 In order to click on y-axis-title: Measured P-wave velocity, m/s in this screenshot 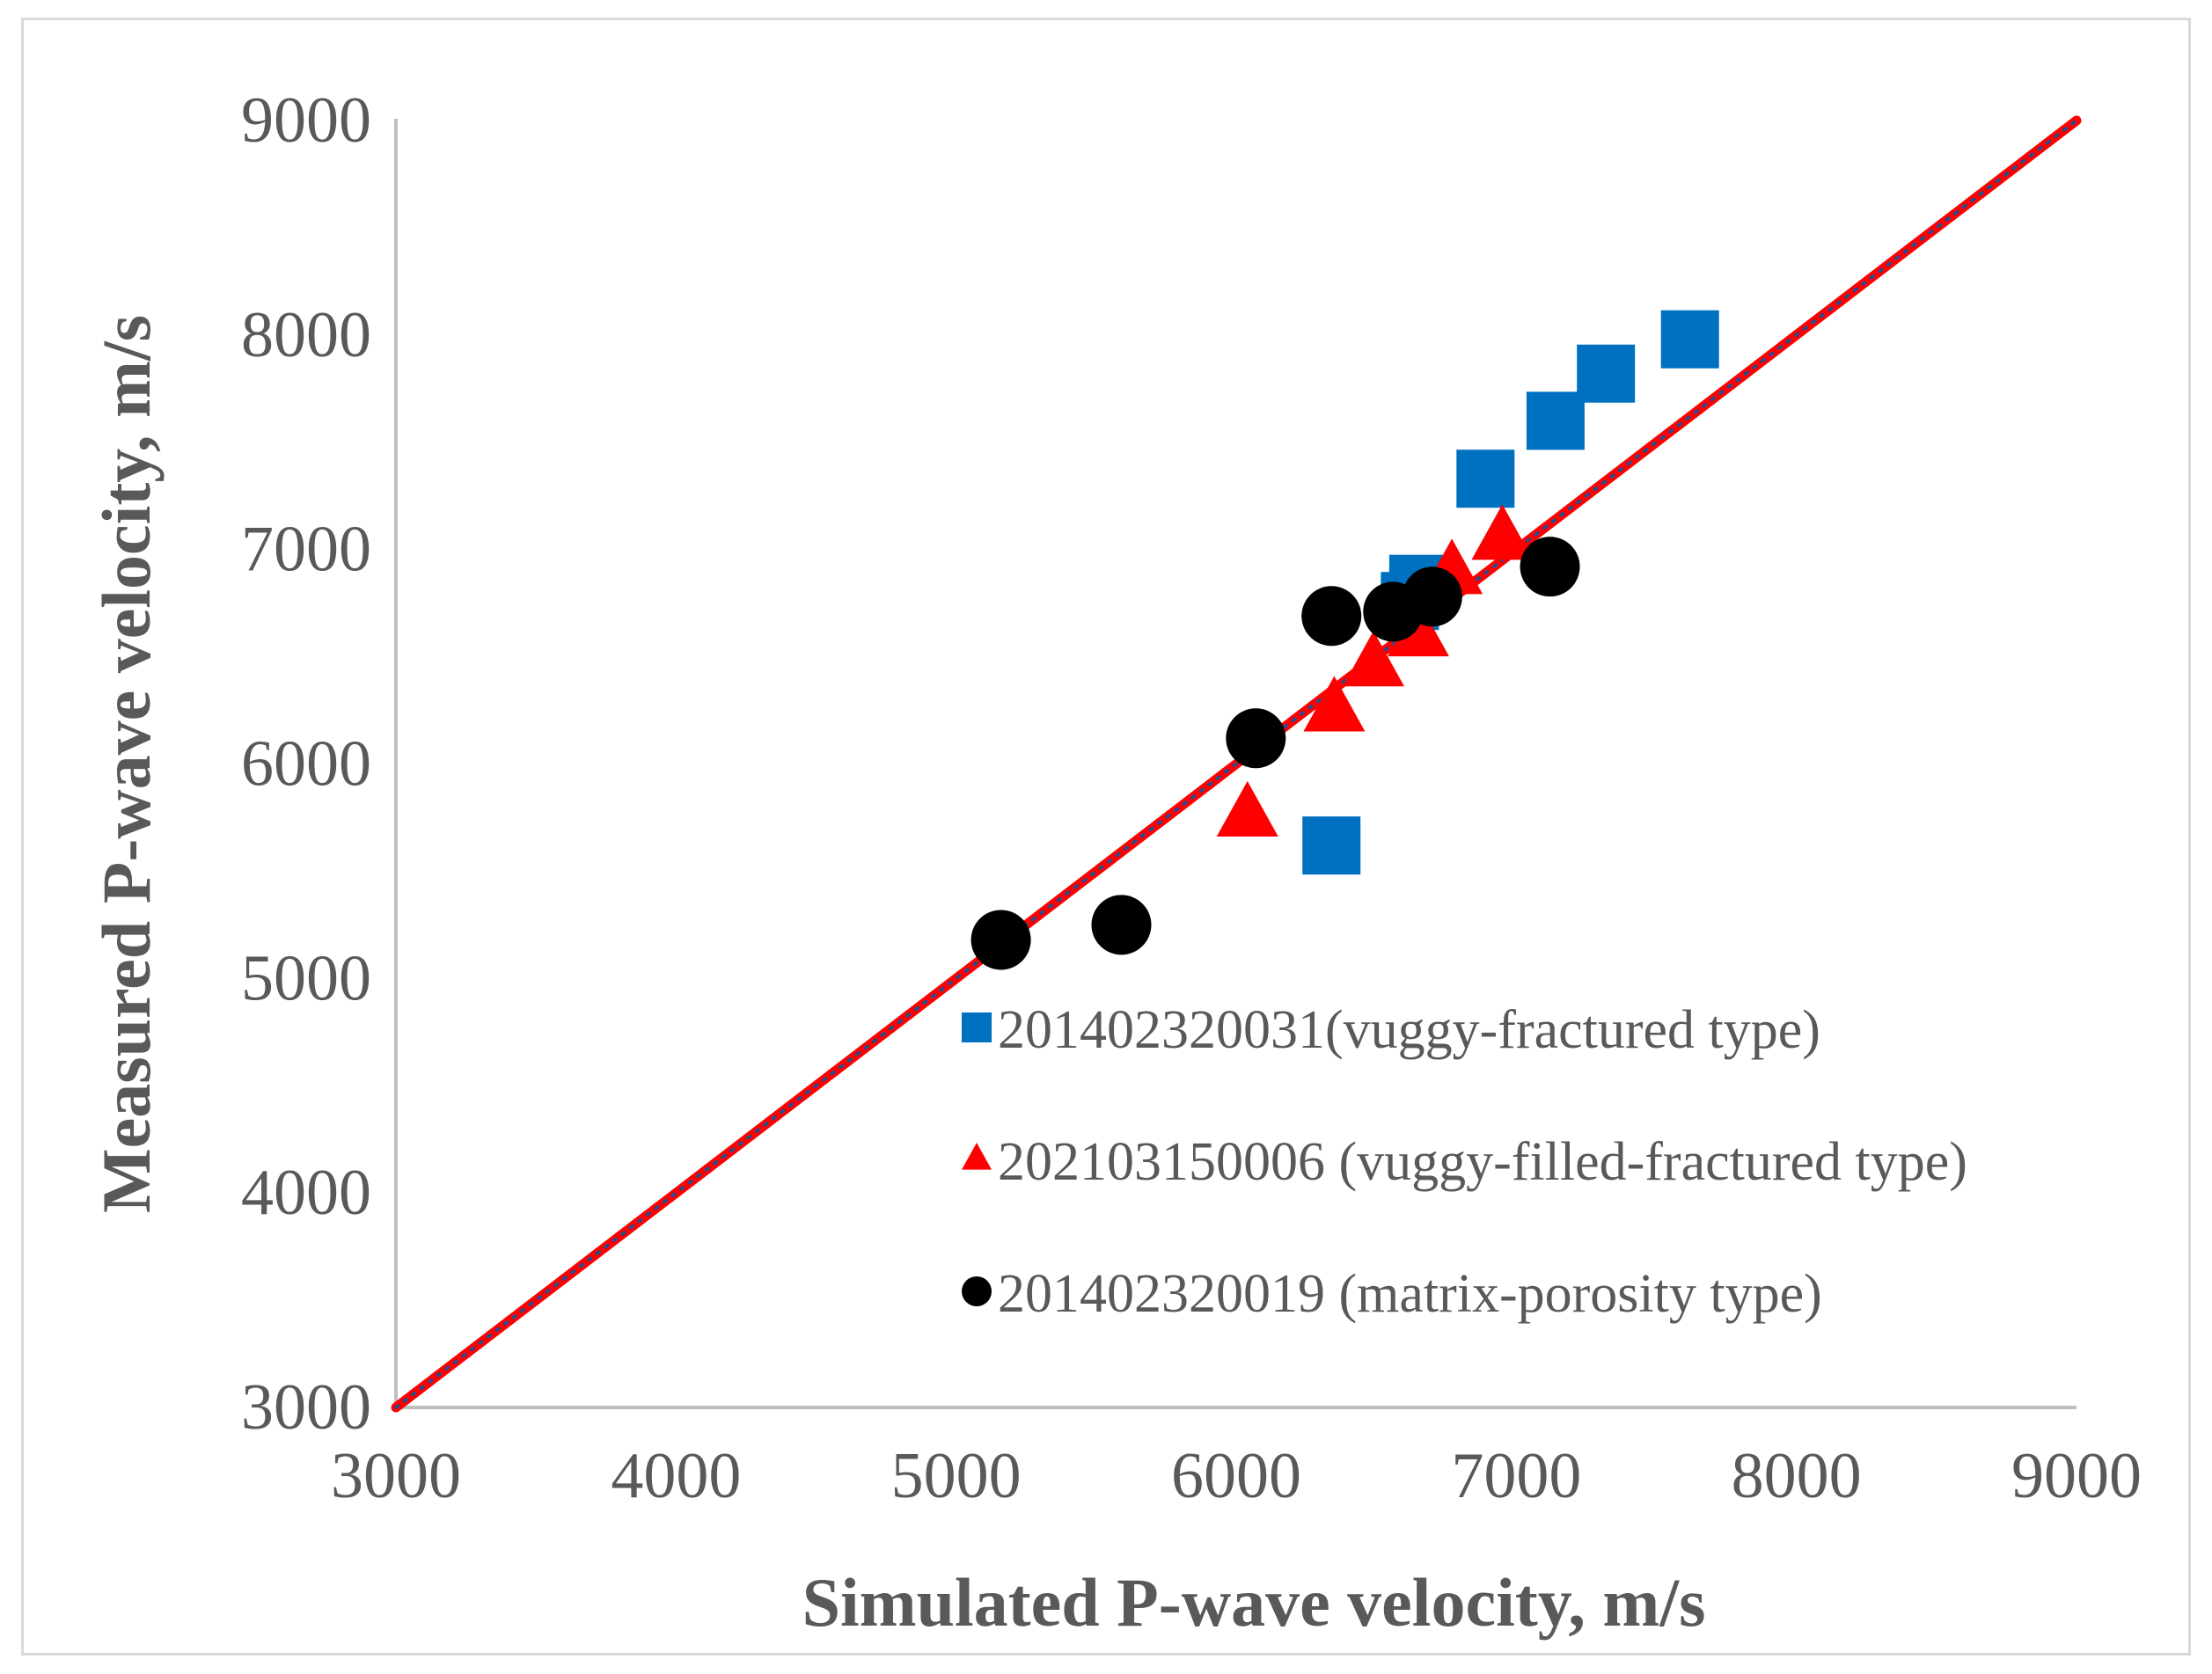, I will do `click(126, 764)`.